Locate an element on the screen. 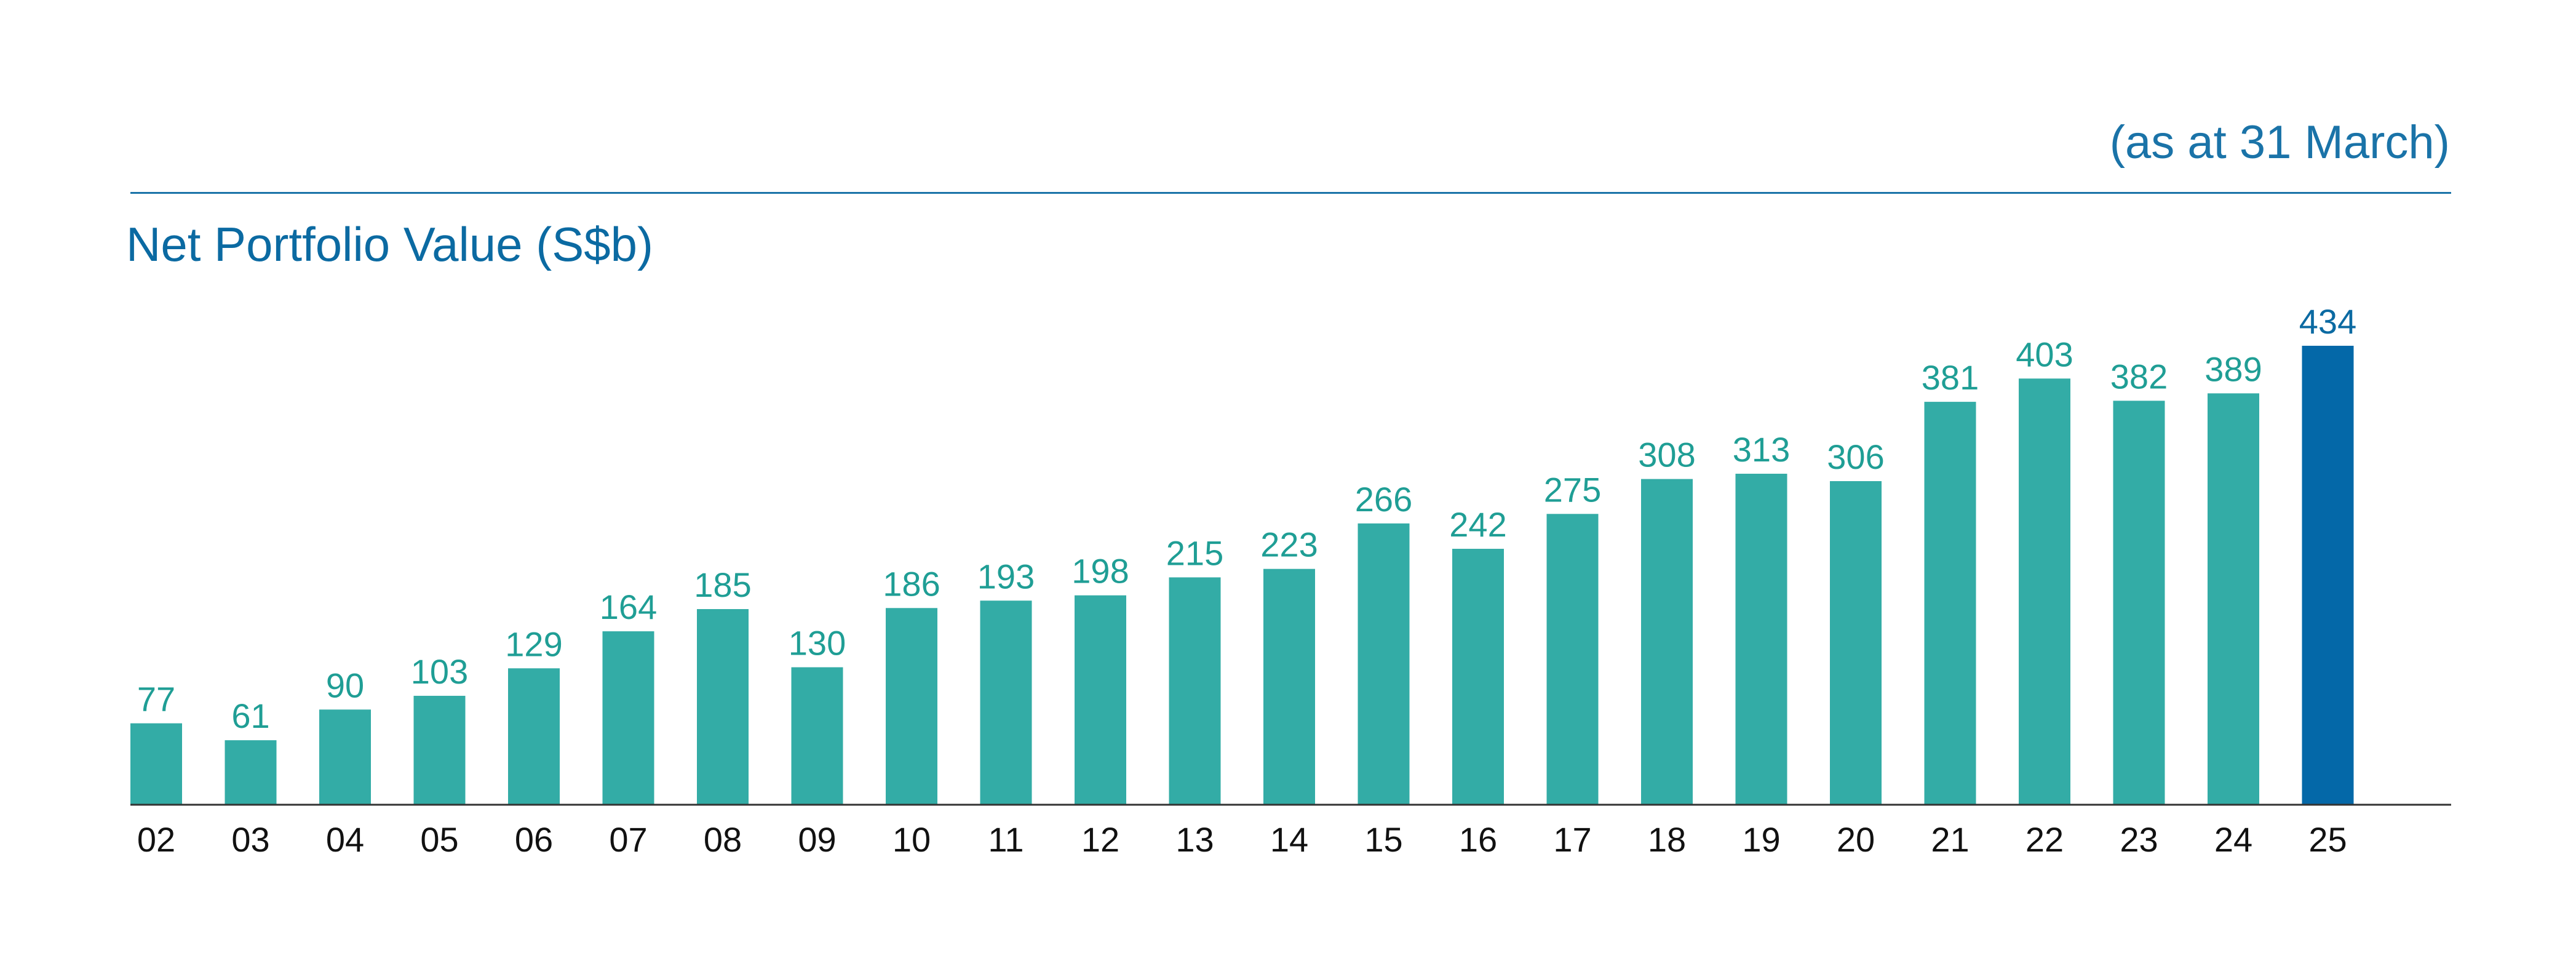 The image size is (2576, 977). value-label-06: 129 is located at coordinates (533, 643).